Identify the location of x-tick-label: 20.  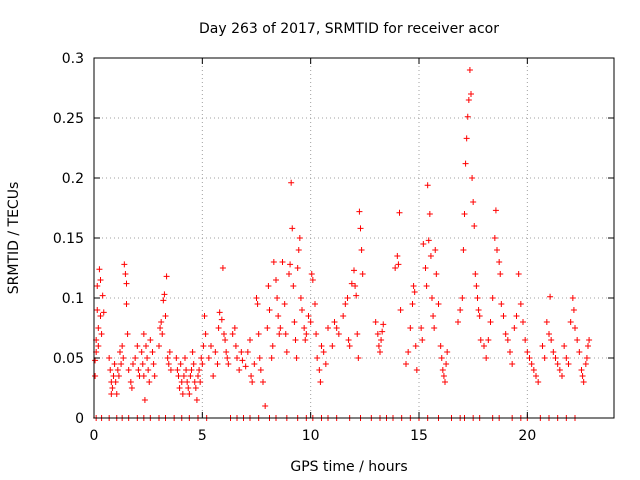
(527, 436).